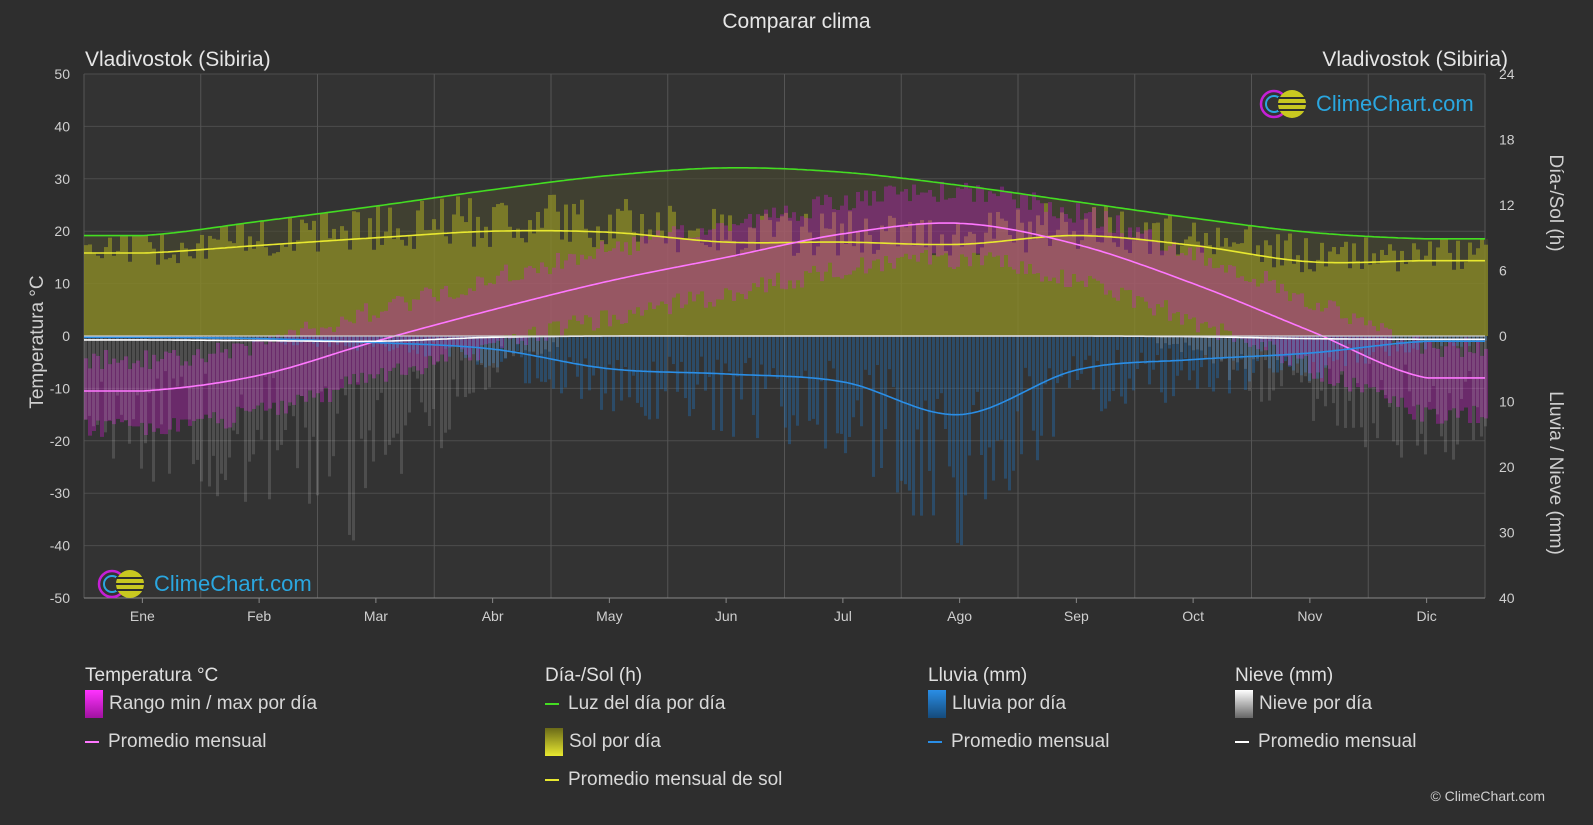 The width and height of the screenshot is (1593, 825). Describe the element at coordinates (1242, 742) in the screenshot. I see `snow-avg-swatch` at that location.